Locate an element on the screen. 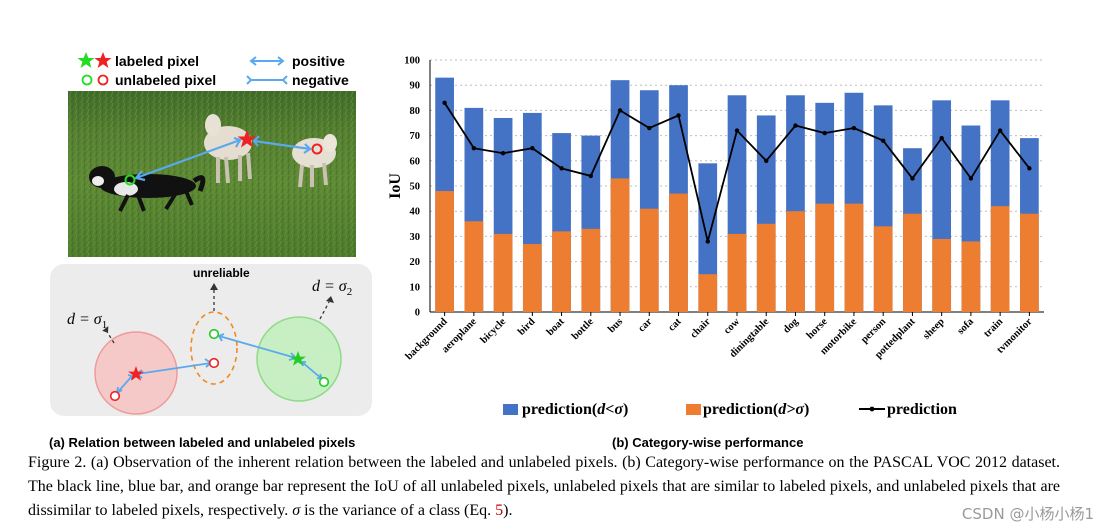 This screenshot has width=1106, height=530. subcaption-b: (b) Category-wise performance is located at coordinates (708, 442).